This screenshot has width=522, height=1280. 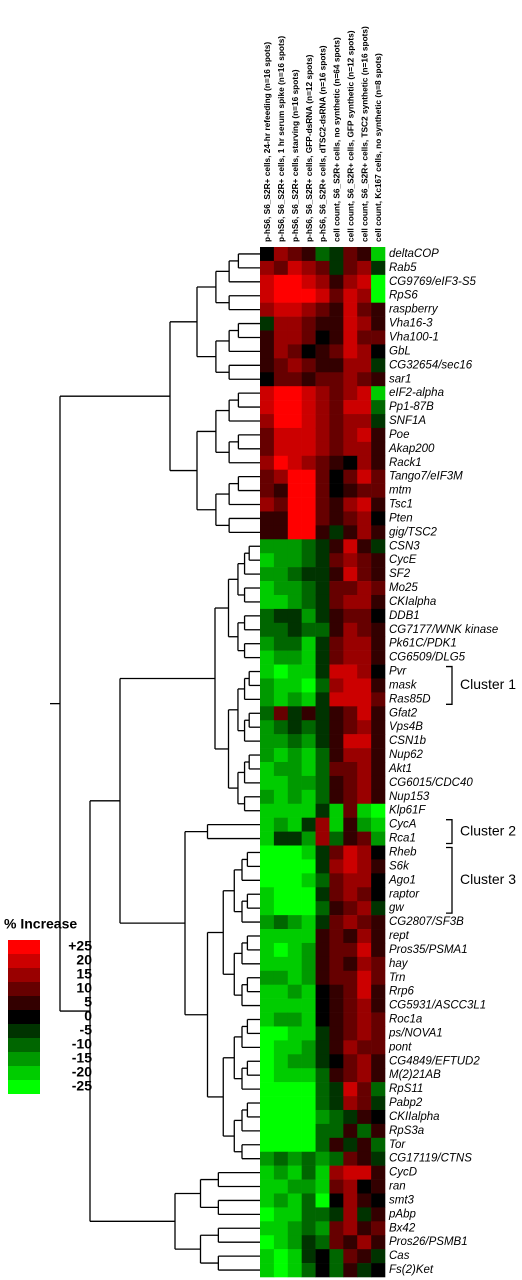 I want to click on row-label: S6k, so click(x=399, y=866).